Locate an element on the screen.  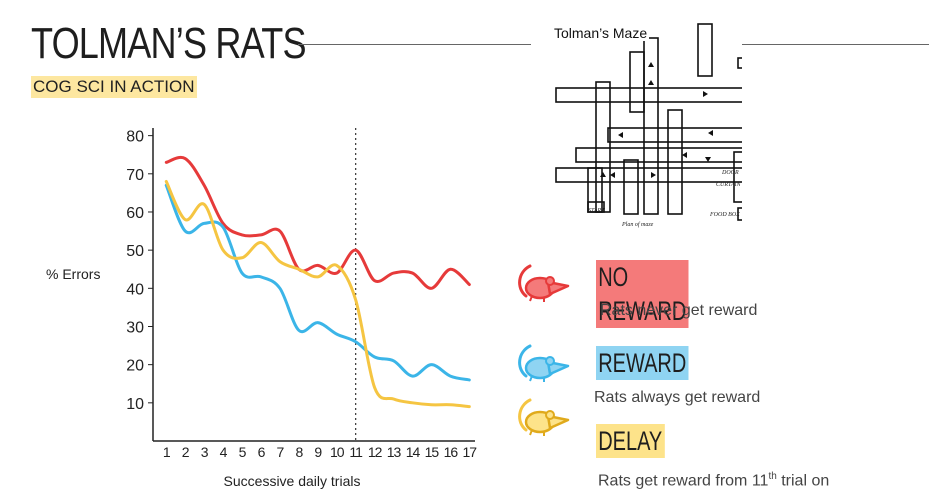
title-divider-right is located at coordinates (835, 44).